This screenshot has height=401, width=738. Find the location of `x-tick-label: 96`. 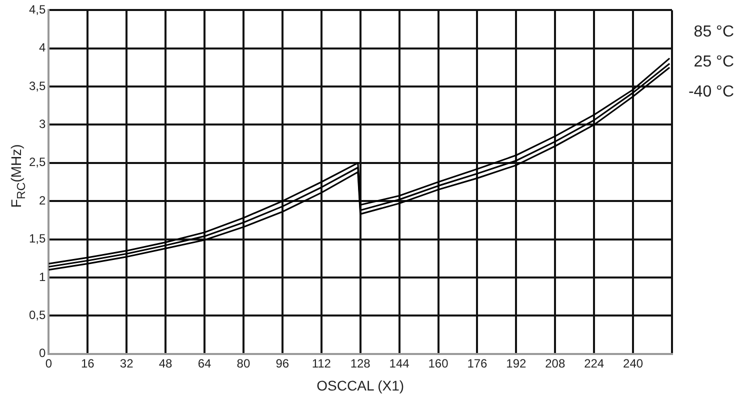

x-tick-label: 96 is located at coordinates (283, 363).